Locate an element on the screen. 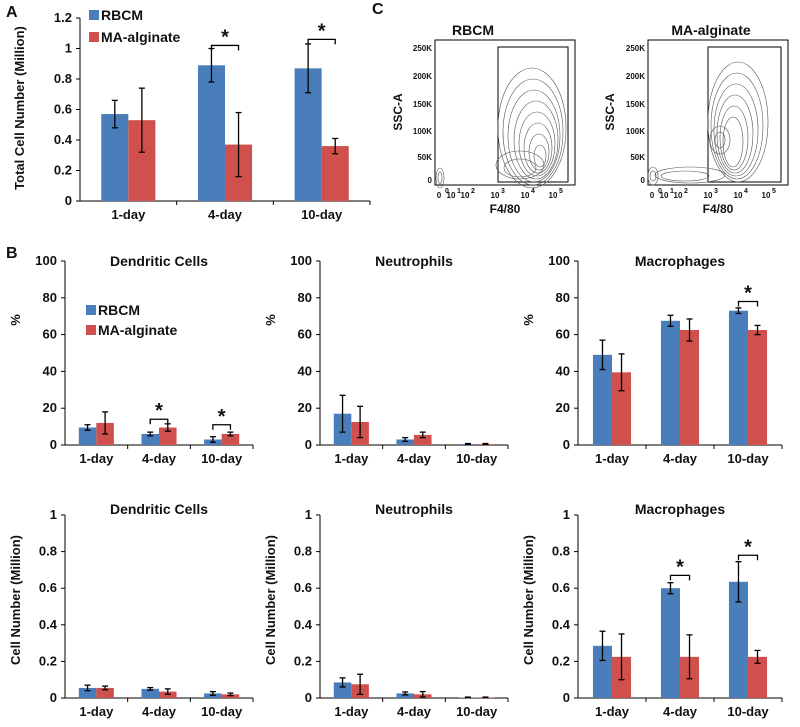 This screenshot has height=727, width=800. y-axis-label: Total Cell Number (Million) is located at coordinates (19, 108).